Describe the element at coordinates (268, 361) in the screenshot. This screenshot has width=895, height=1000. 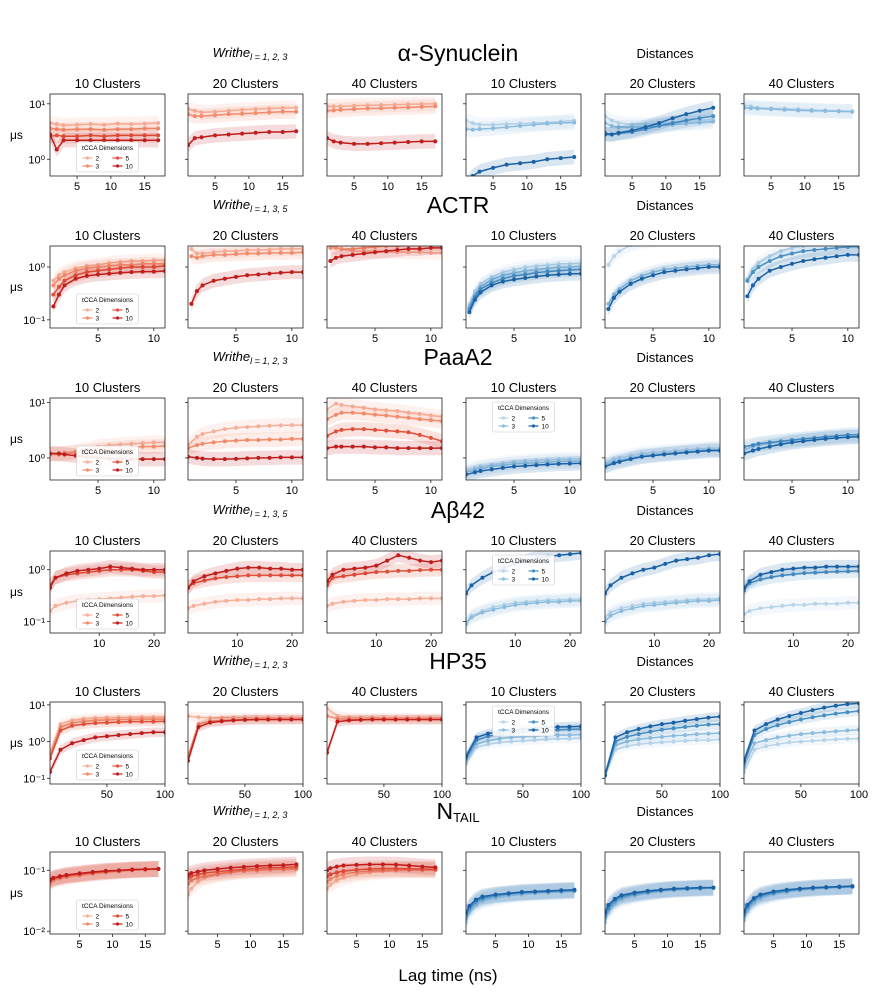
I see `writhe-subscript: l = 1, 2, 3` at that location.